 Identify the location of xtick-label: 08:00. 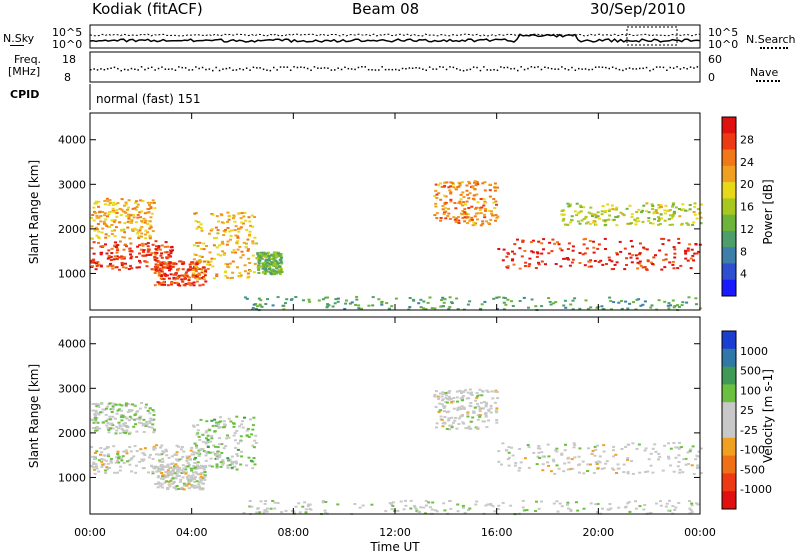
(293, 532).